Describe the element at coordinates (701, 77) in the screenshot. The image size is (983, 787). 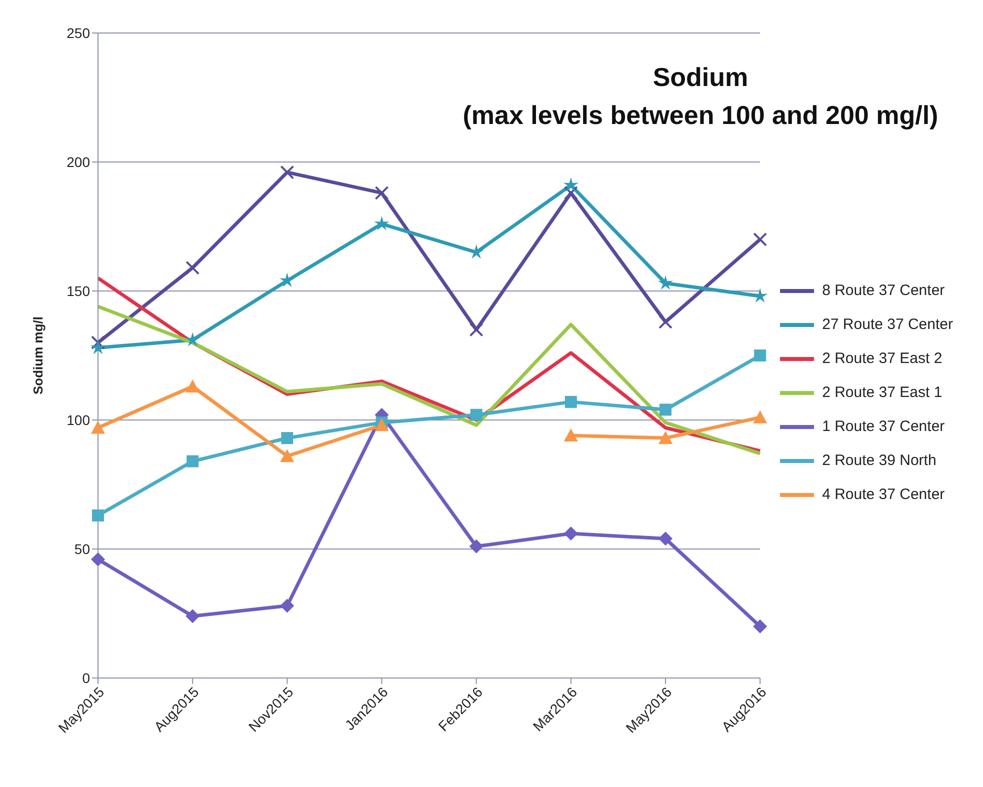
I see `text: Sodium` at that location.